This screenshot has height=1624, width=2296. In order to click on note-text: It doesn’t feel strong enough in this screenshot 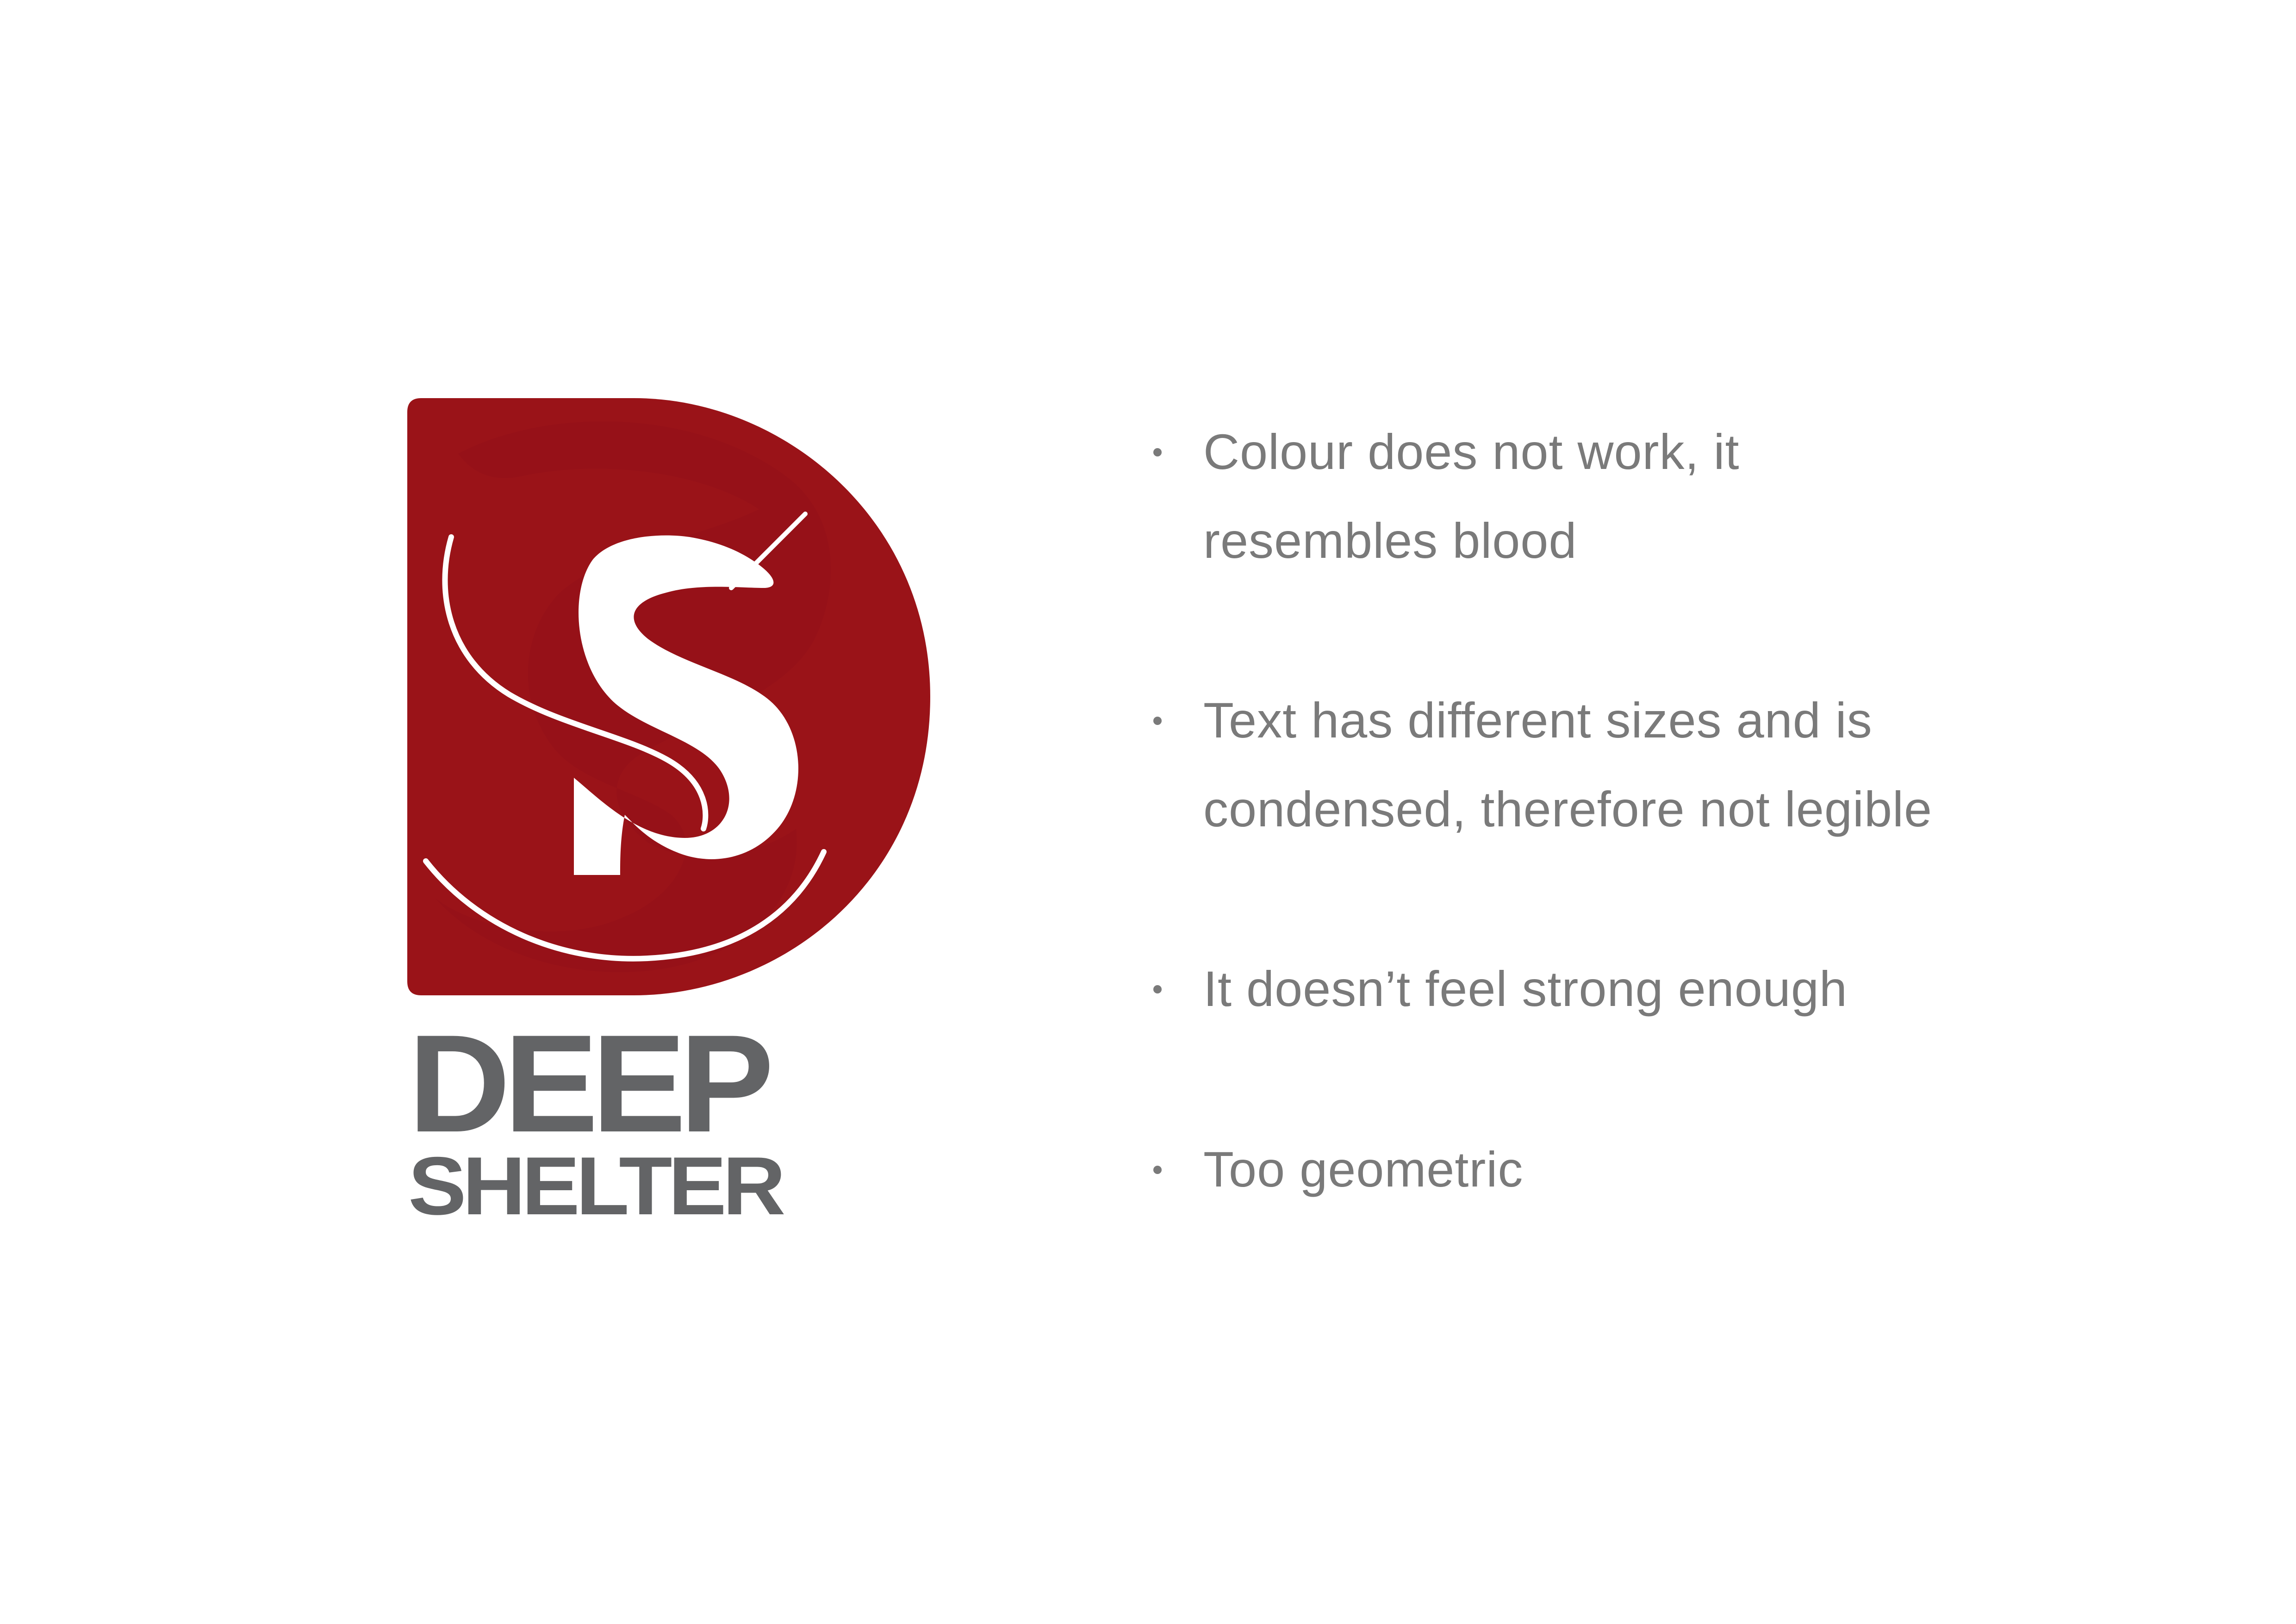, I will do `click(1525, 989)`.